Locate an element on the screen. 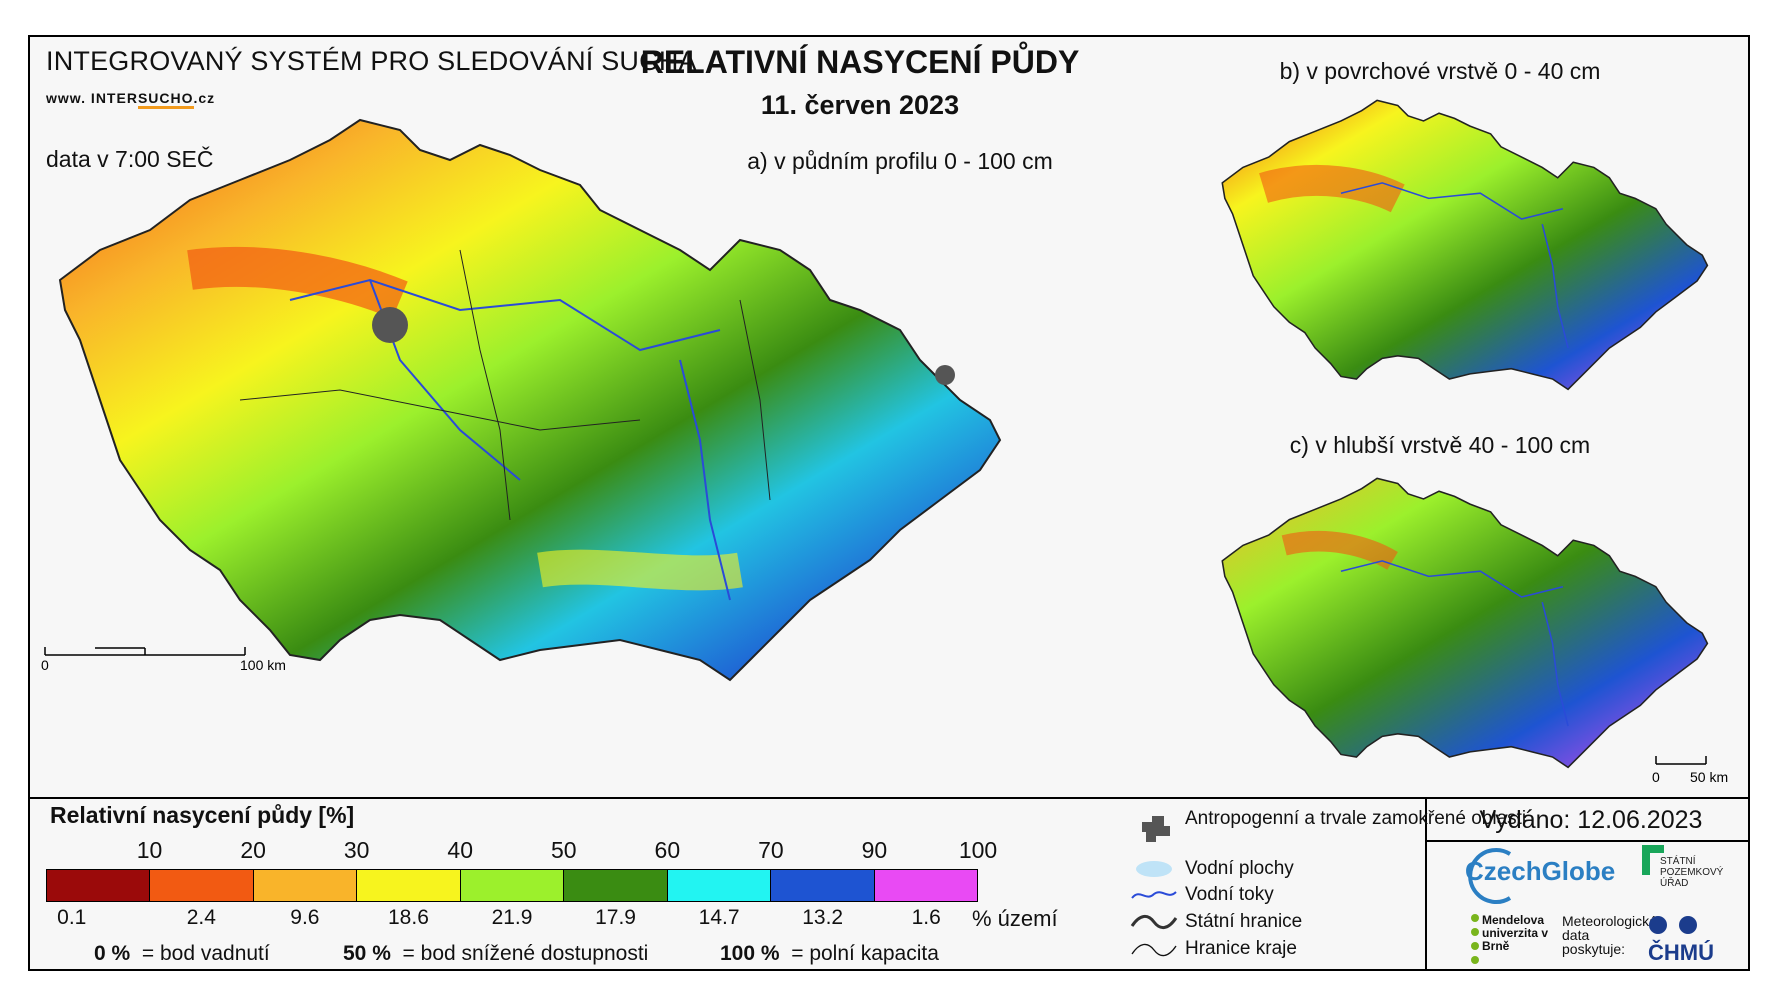  mendel-logo: Mendelova univerzita v Brně is located at coordinates (1515, 933).